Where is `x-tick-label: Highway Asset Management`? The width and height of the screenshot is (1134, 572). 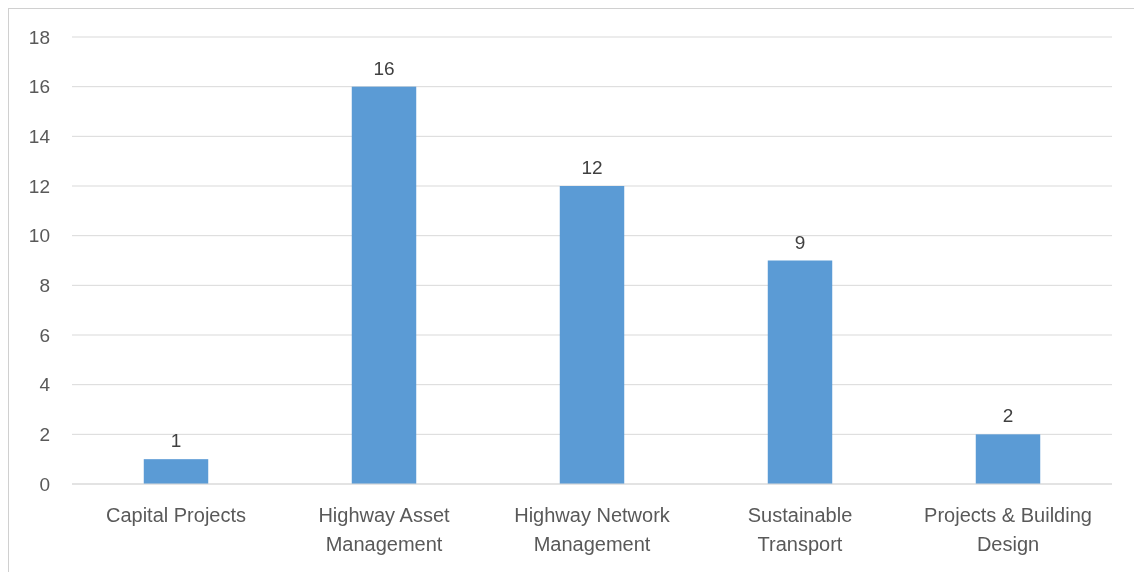
x-tick-label: Highway Asset Management is located at coordinates (384, 530).